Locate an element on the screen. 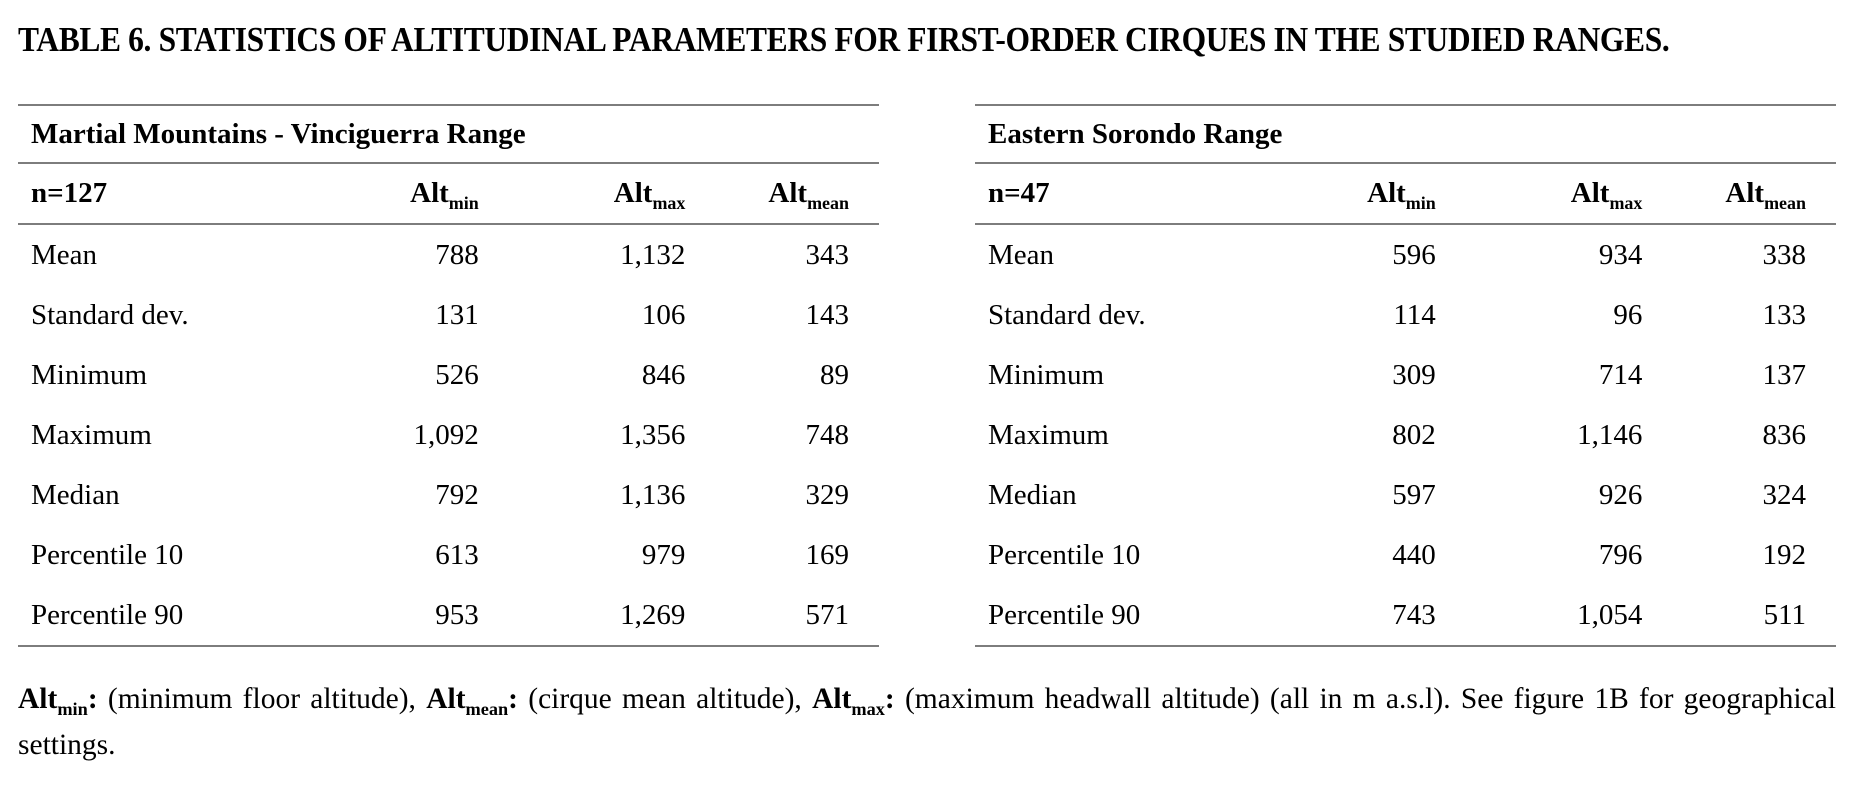  column-header-row: n=127 Altmin Altmax Altmean is located at coordinates (448, 194).